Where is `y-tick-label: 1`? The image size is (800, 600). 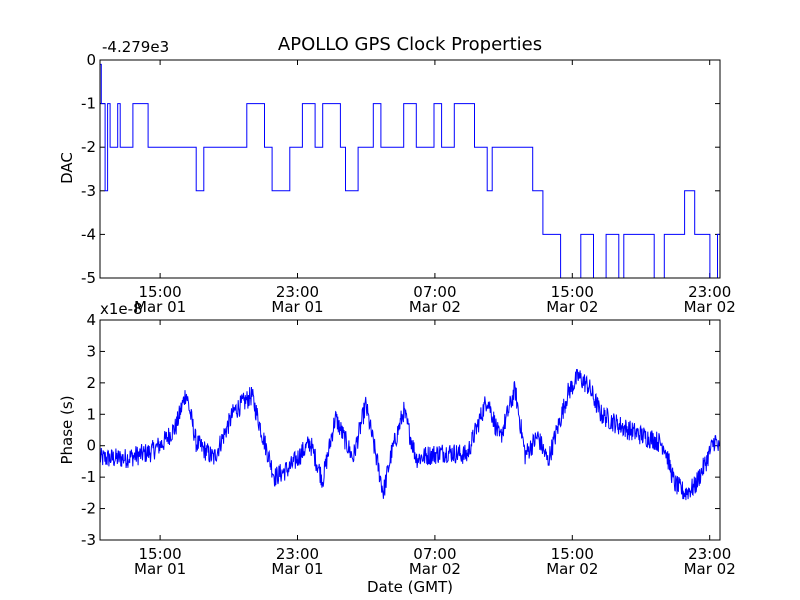 y-tick-label: 1 is located at coordinates (91, 414).